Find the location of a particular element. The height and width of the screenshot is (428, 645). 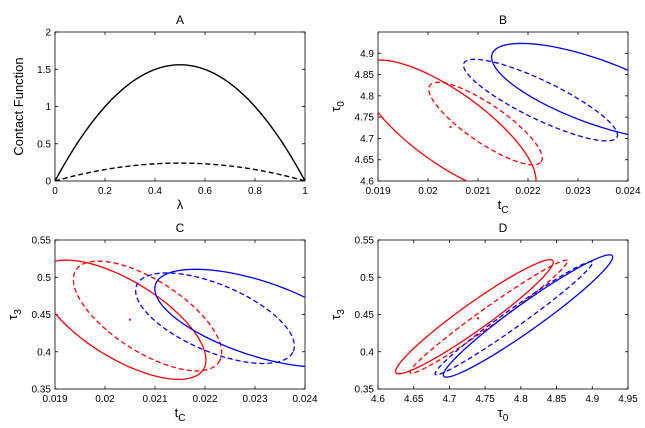

x-tick-label: 0 is located at coordinates (55, 191).